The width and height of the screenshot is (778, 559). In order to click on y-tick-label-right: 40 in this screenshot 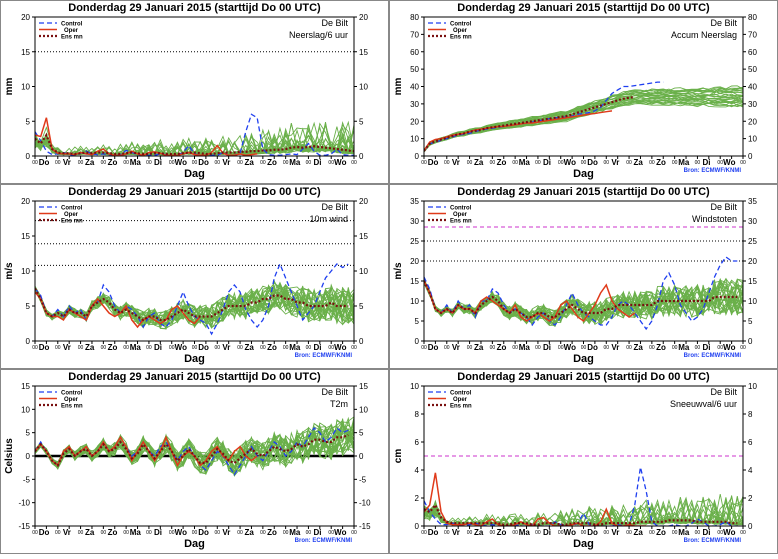, I will do `click(752, 87)`.